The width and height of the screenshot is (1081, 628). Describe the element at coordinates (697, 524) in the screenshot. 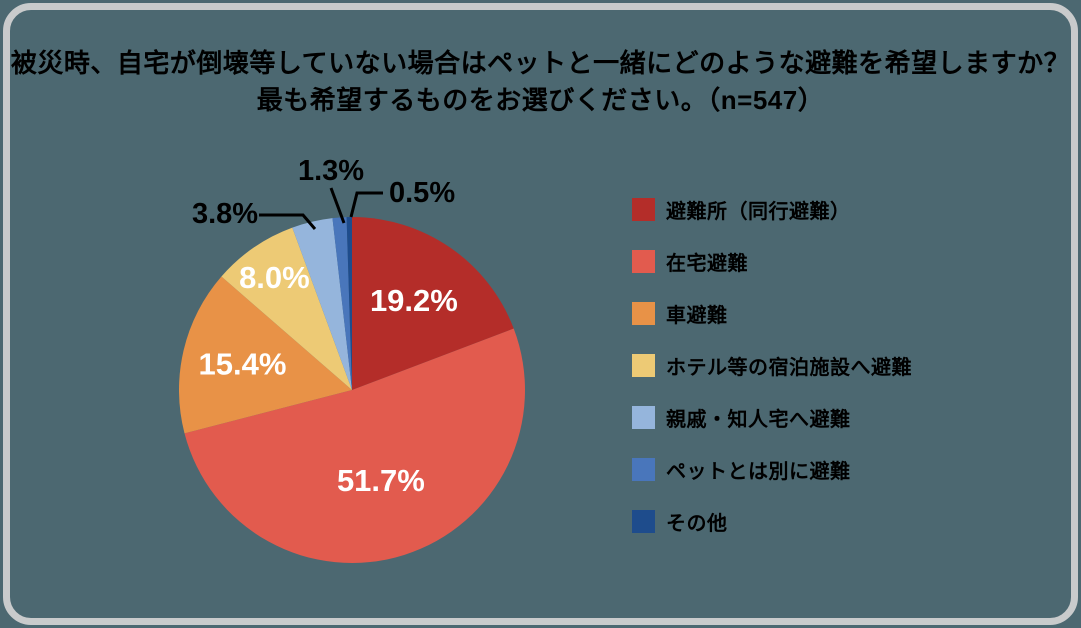

I see `legend-label: その他` at that location.